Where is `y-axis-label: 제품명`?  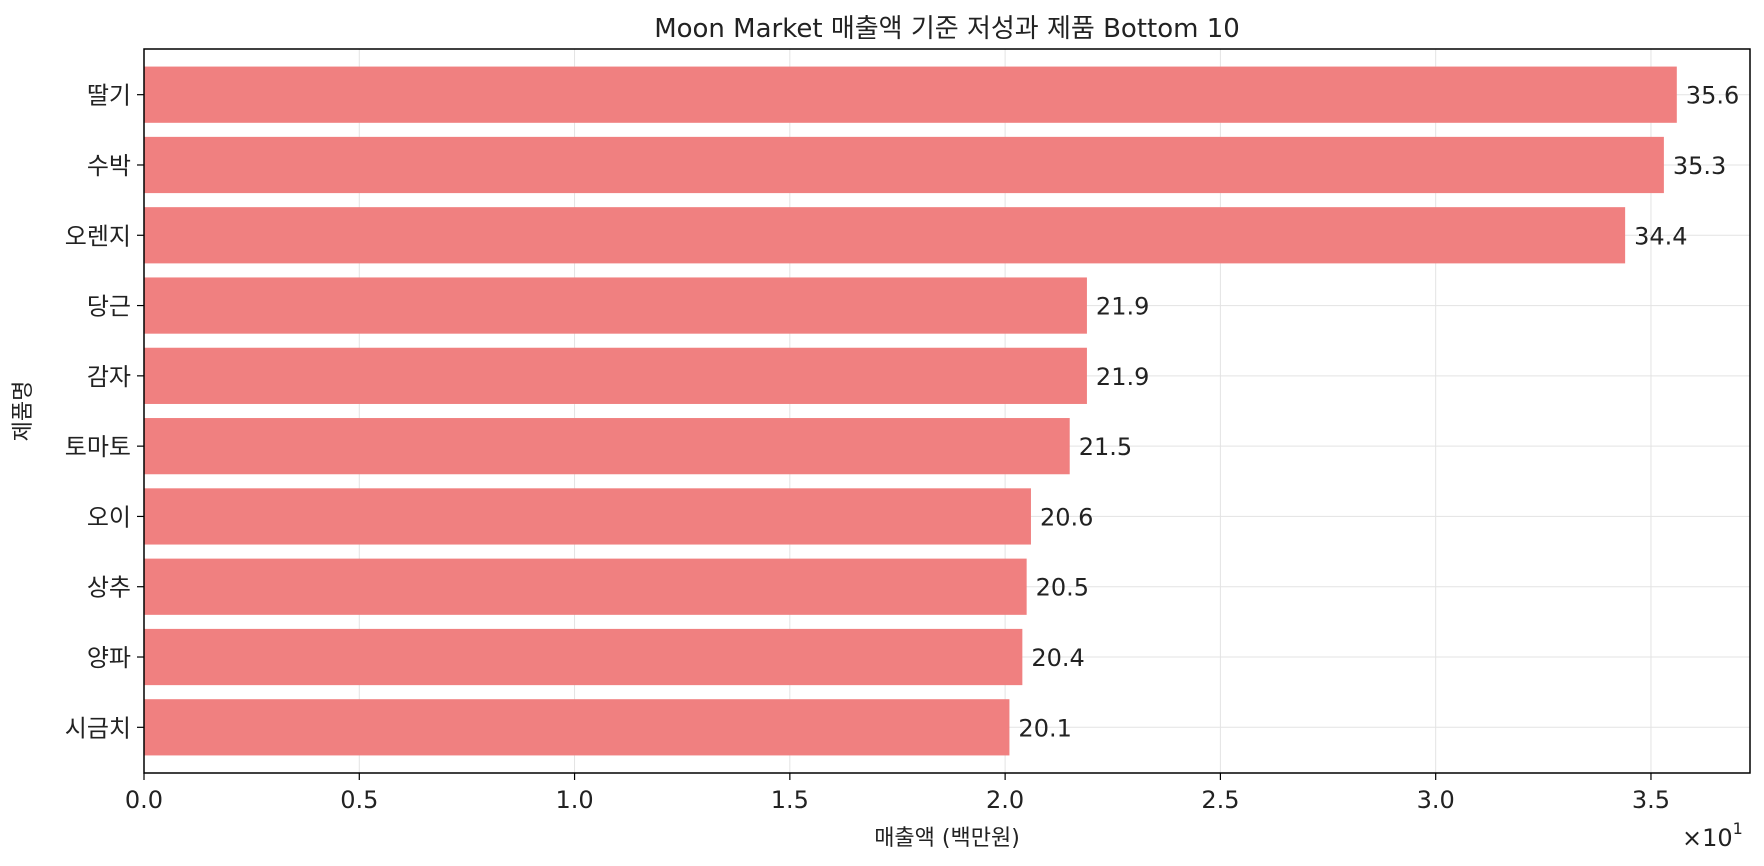
y-axis-label: 제품명 is located at coordinates (23, 411).